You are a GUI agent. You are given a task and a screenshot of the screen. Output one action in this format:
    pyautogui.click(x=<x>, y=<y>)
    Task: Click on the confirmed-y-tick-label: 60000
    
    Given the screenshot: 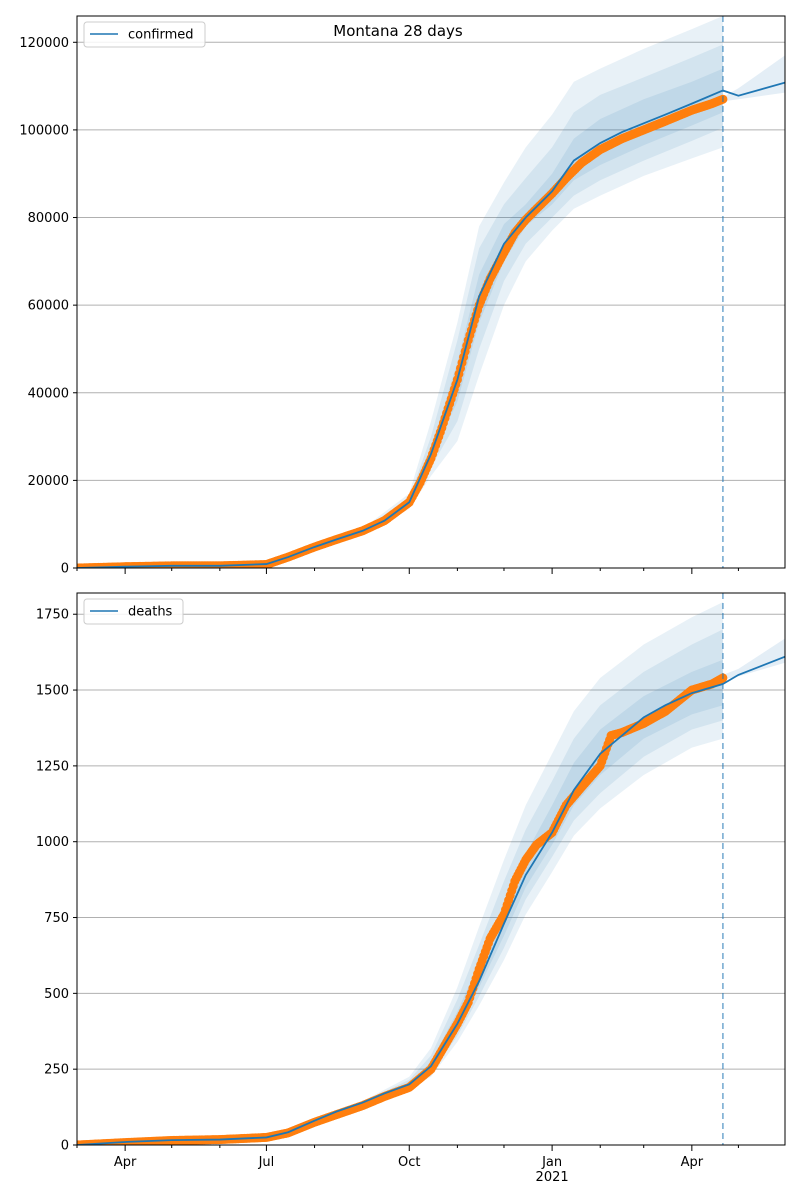 What is the action you would take?
    pyautogui.click(x=48, y=306)
    